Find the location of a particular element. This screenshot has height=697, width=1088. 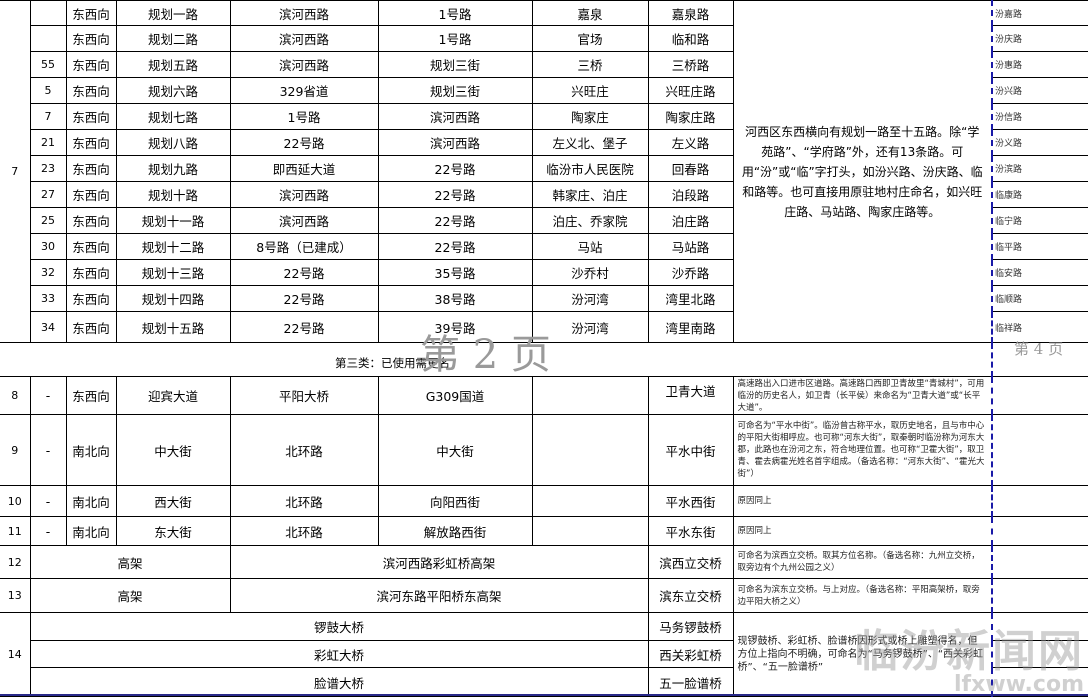

end-cell: 38号路 is located at coordinates (455, 298).